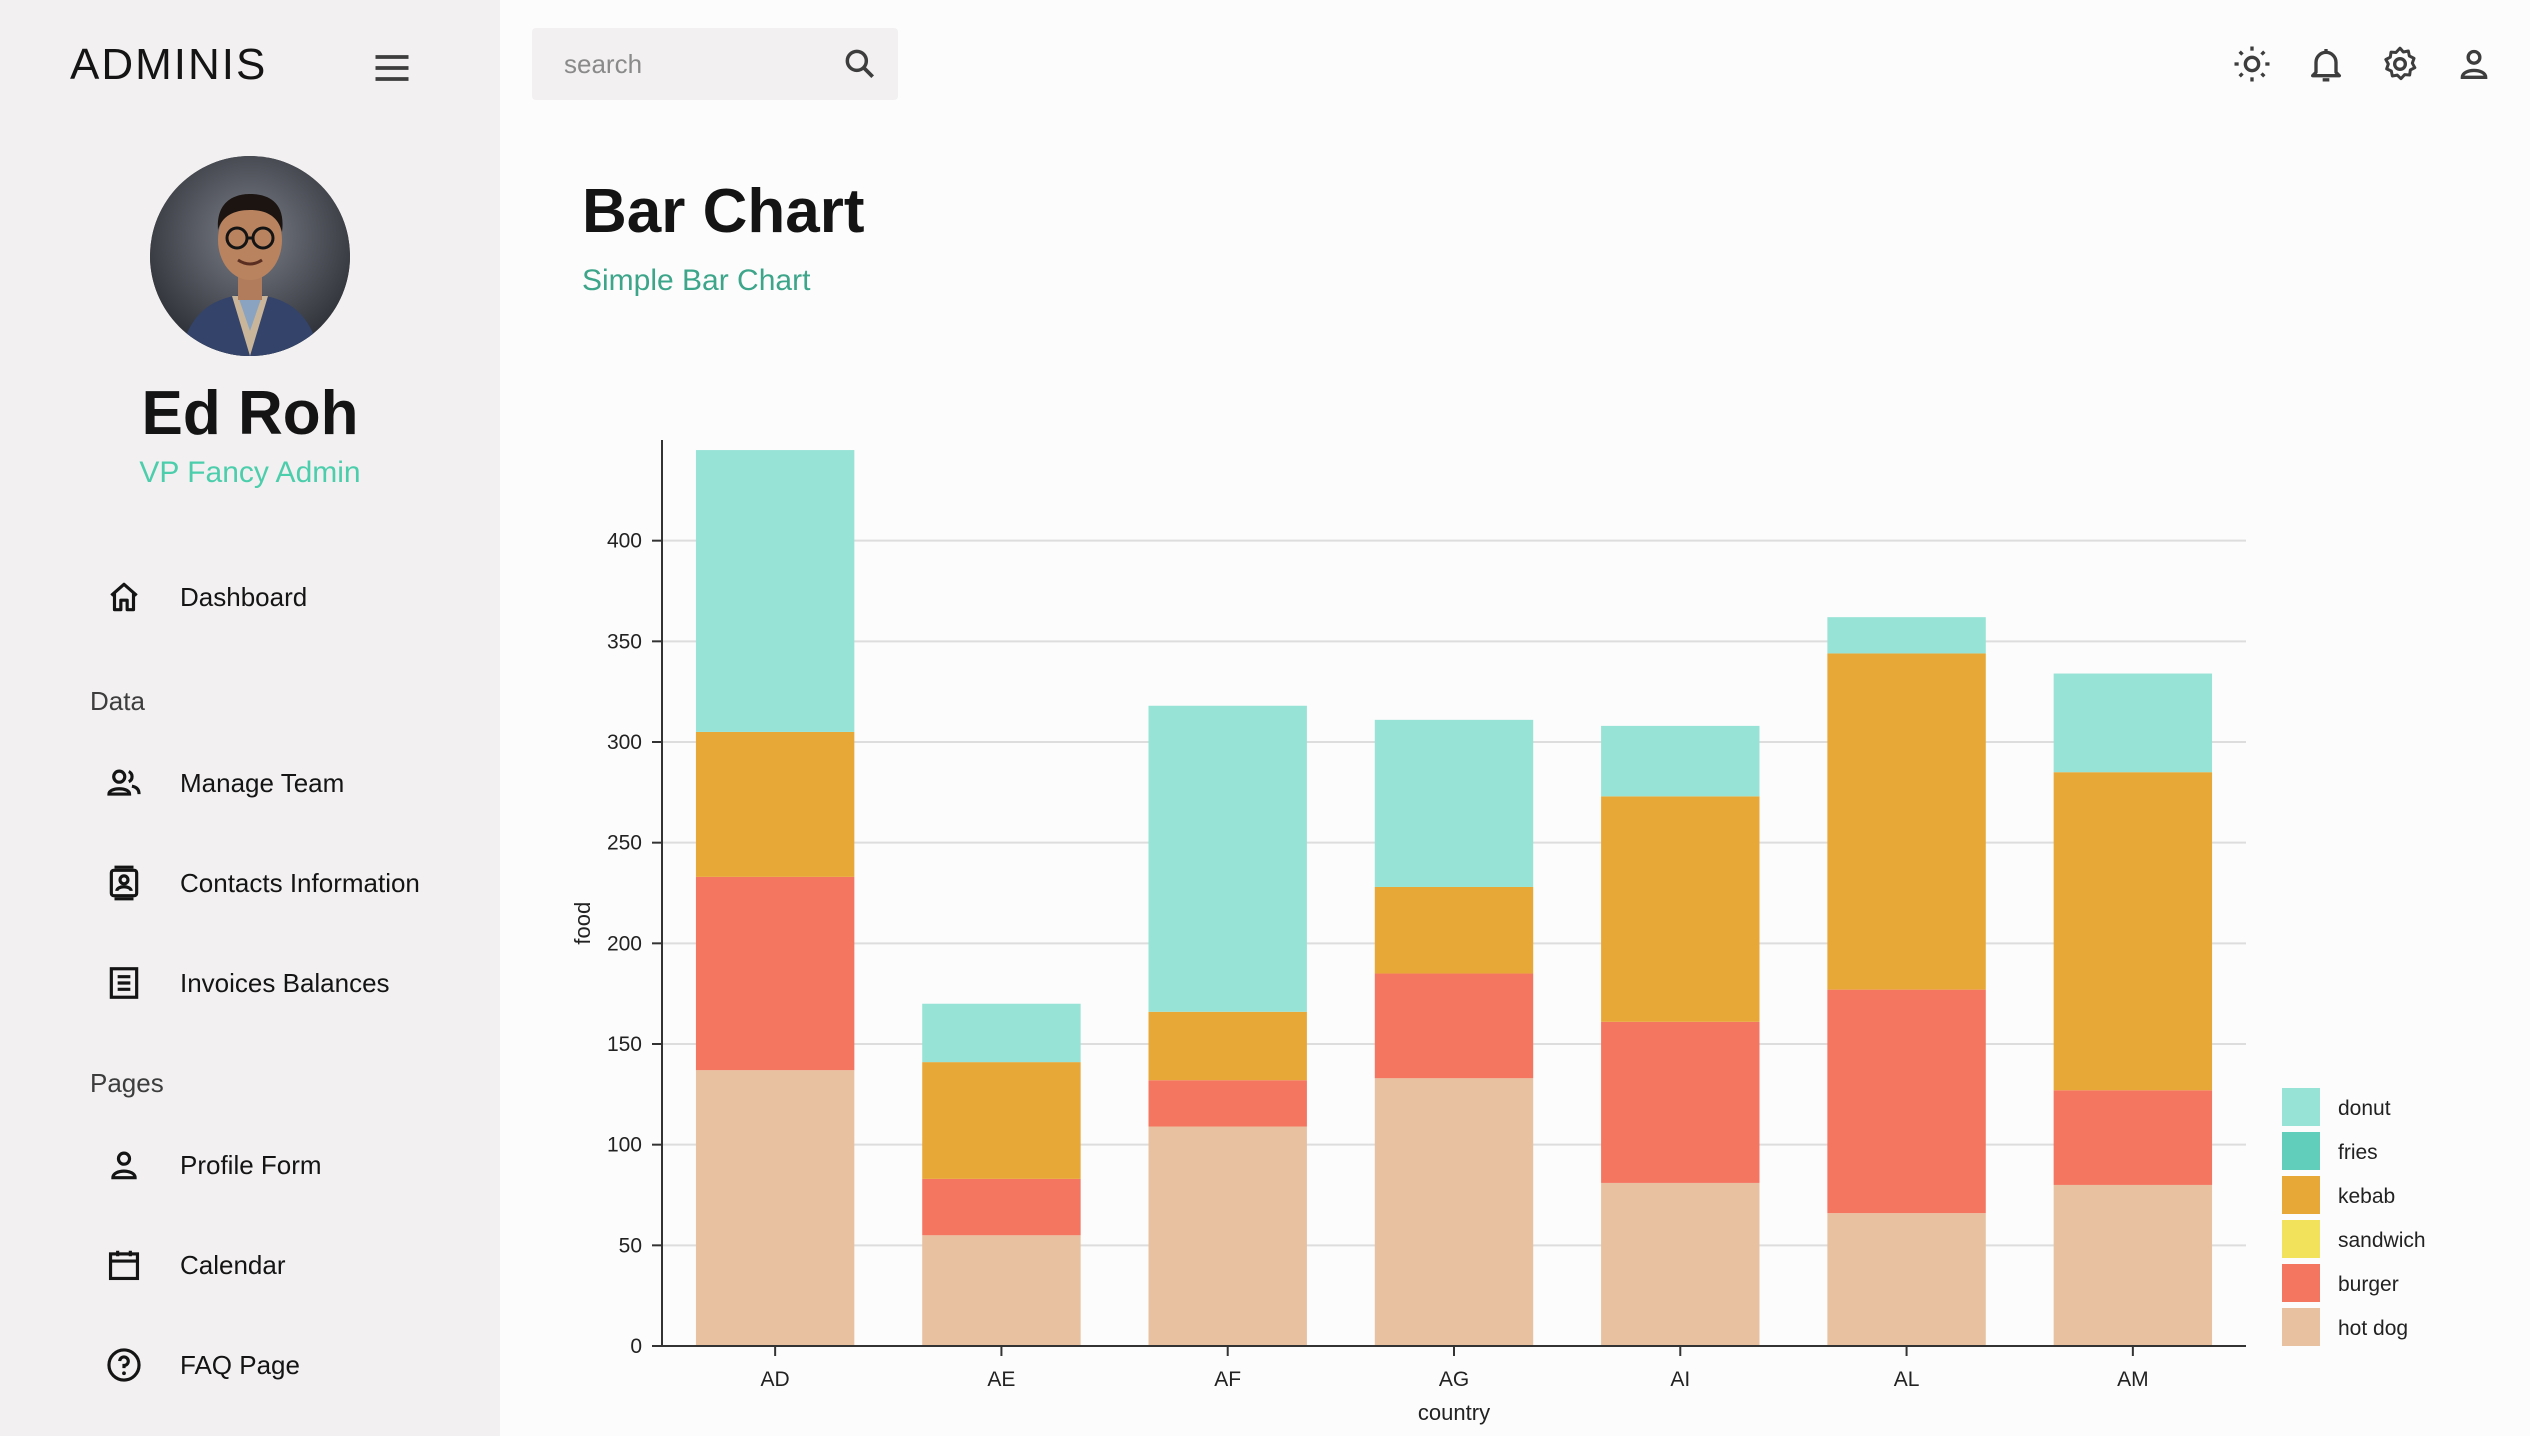 This screenshot has height=1436, width=2530. Describe the element at coordinates (624, 742) in the screenshot. I see `y-tick-label: 300` at that location.